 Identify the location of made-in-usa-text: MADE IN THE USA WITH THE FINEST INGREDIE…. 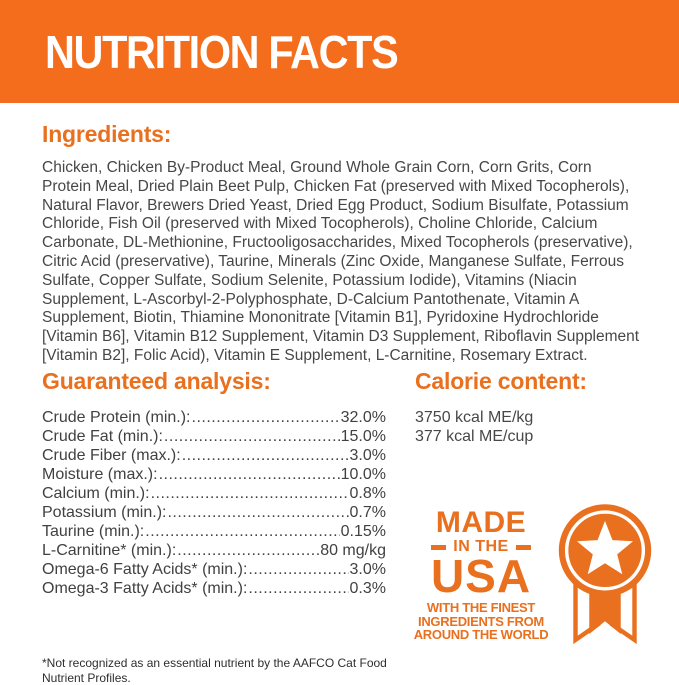
(481, 574).